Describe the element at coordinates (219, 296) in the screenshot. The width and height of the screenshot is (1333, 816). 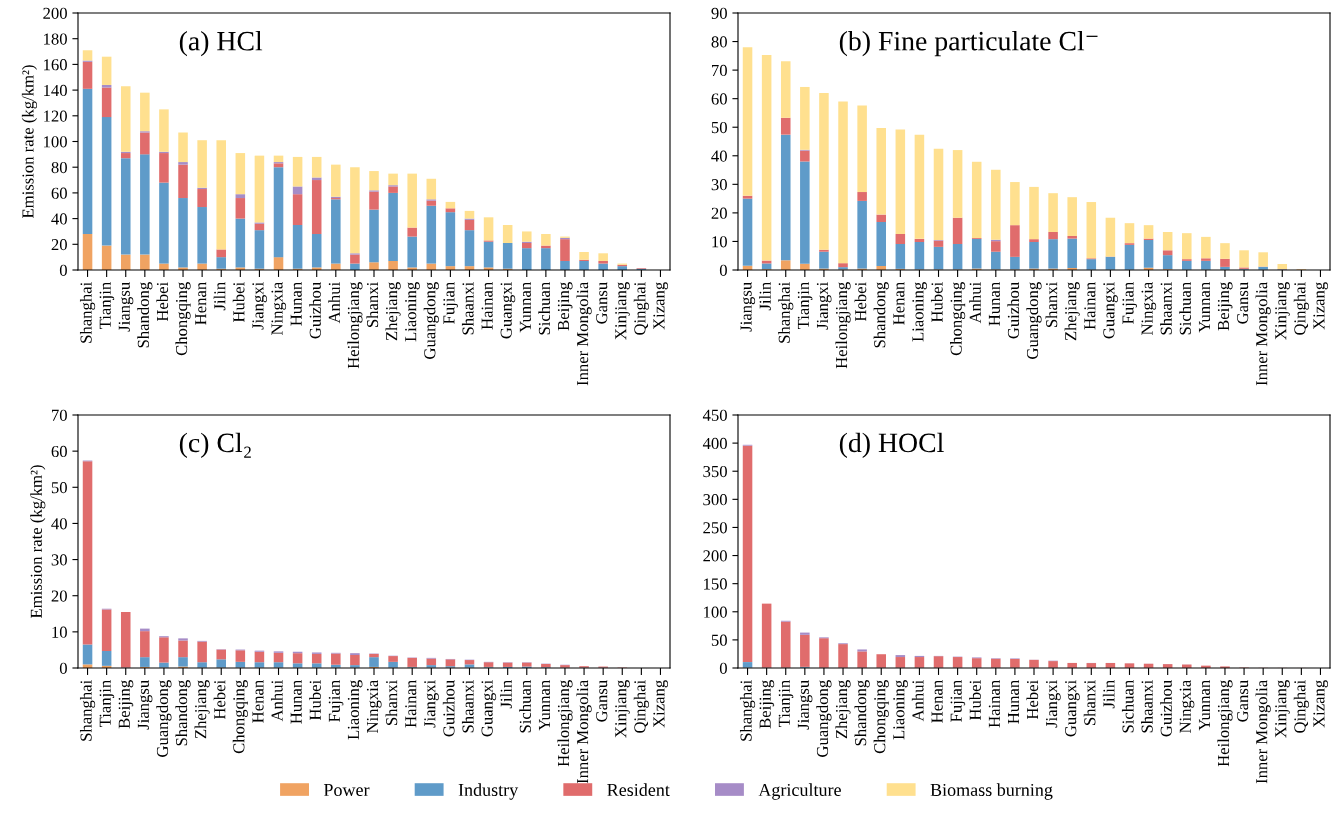
I see `x-tick-label: Jilin` at that location.